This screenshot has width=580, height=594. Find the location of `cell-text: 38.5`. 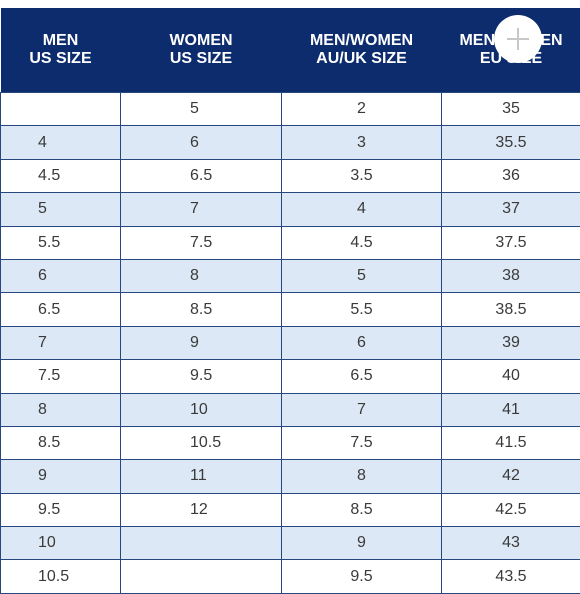

cell-text: 38.5 is located at coordinates (510, 309).